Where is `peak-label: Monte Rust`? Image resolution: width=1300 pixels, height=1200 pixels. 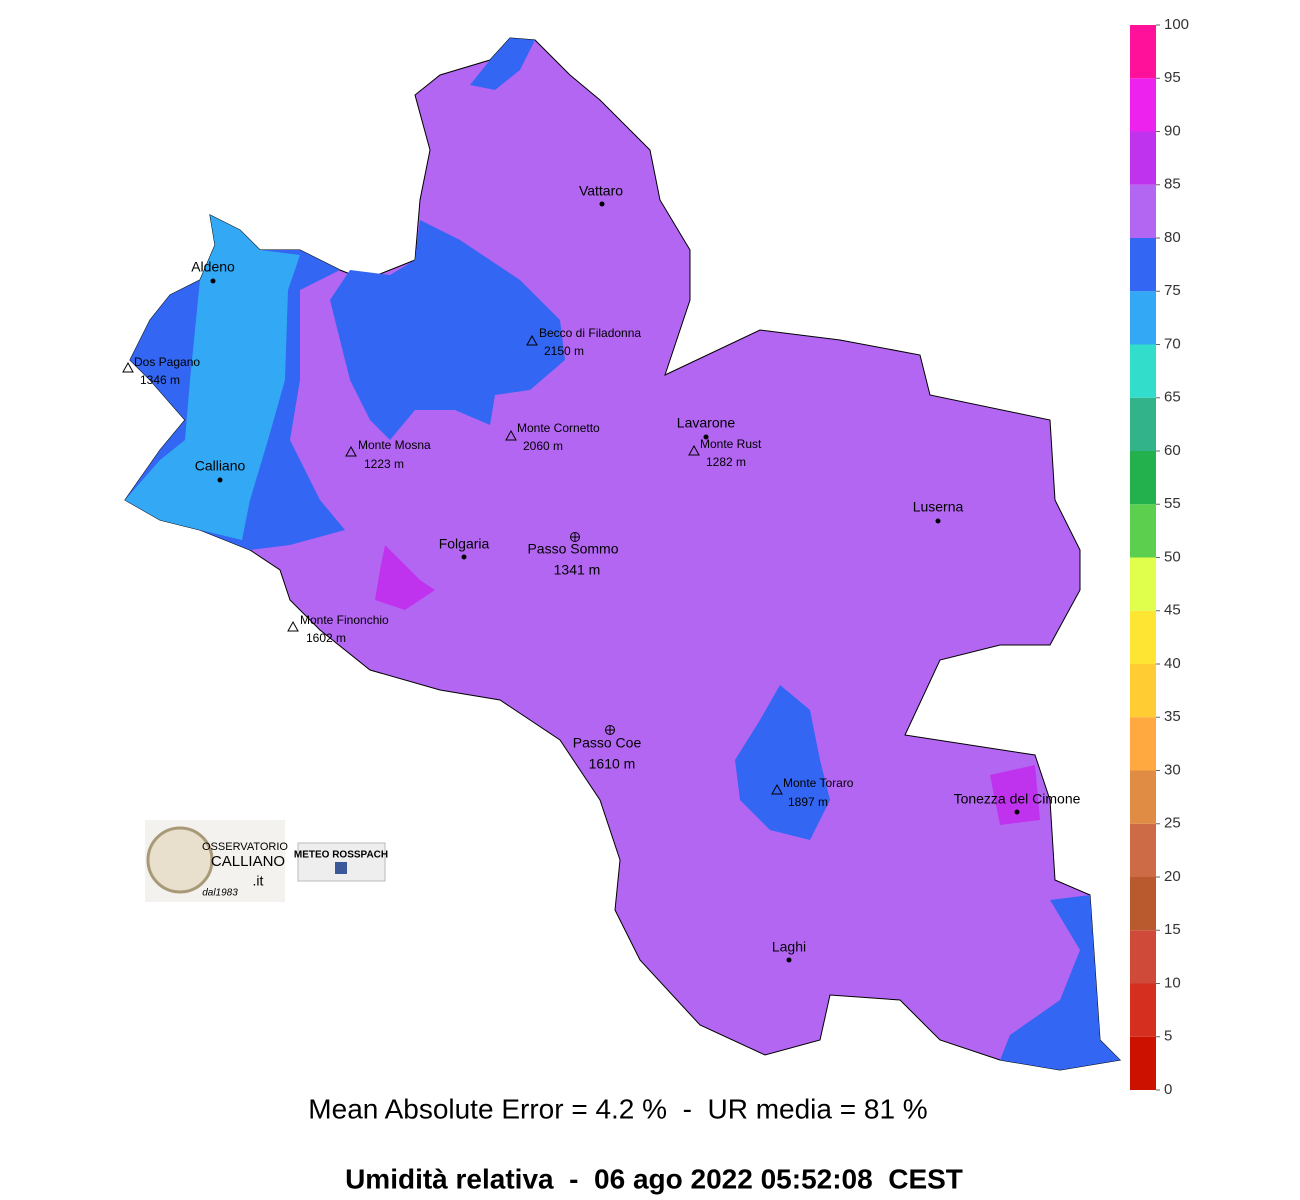
peak-label: Monte Rust is located at coordinates (731, 444).